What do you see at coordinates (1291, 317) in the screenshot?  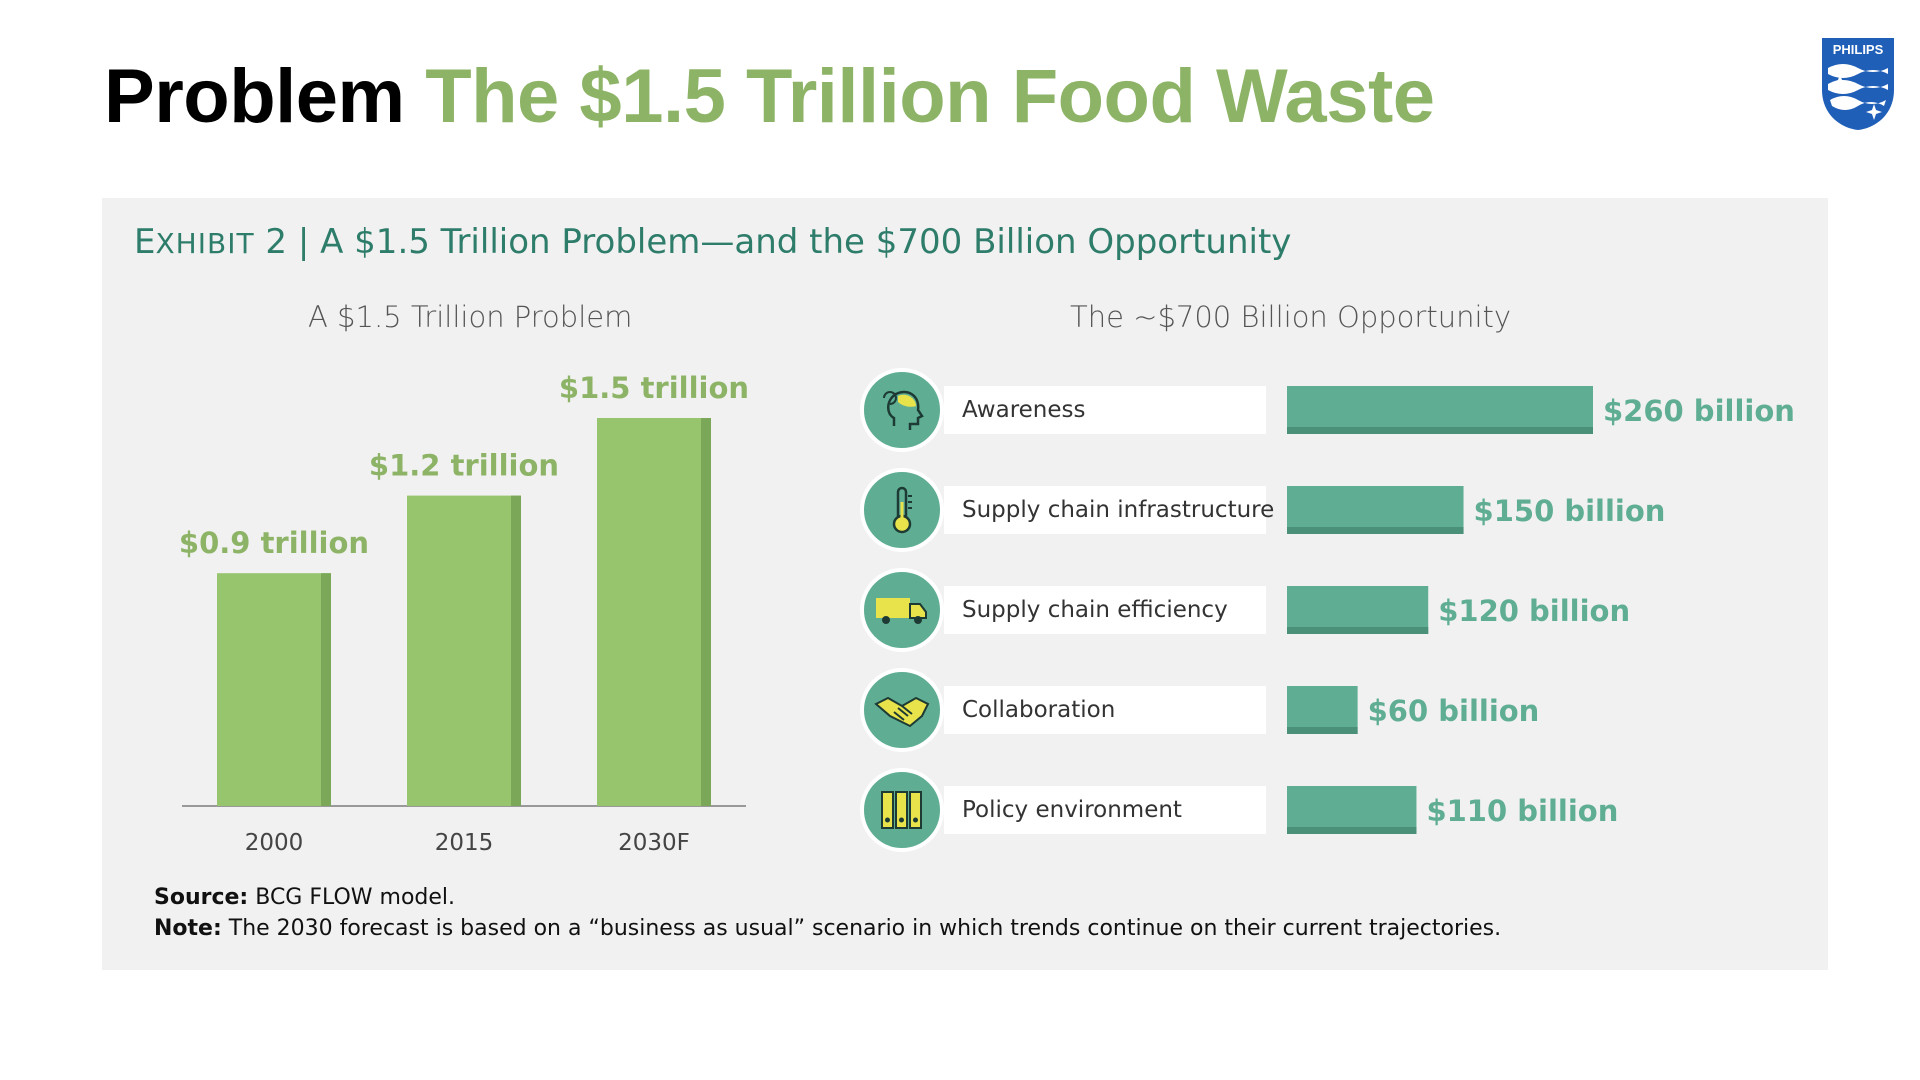 I see `right-chart-title: The ~$700 Billion Opportunity` at bounding box center [1291, 317].